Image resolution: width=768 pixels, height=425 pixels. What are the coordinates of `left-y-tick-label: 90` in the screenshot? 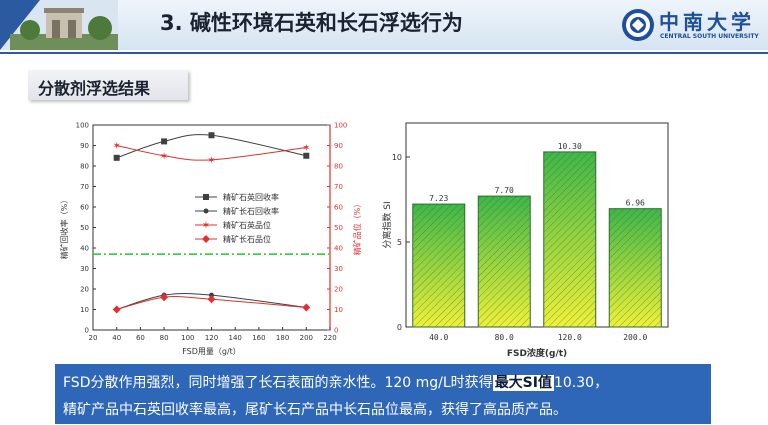 It's located at (84, 146).